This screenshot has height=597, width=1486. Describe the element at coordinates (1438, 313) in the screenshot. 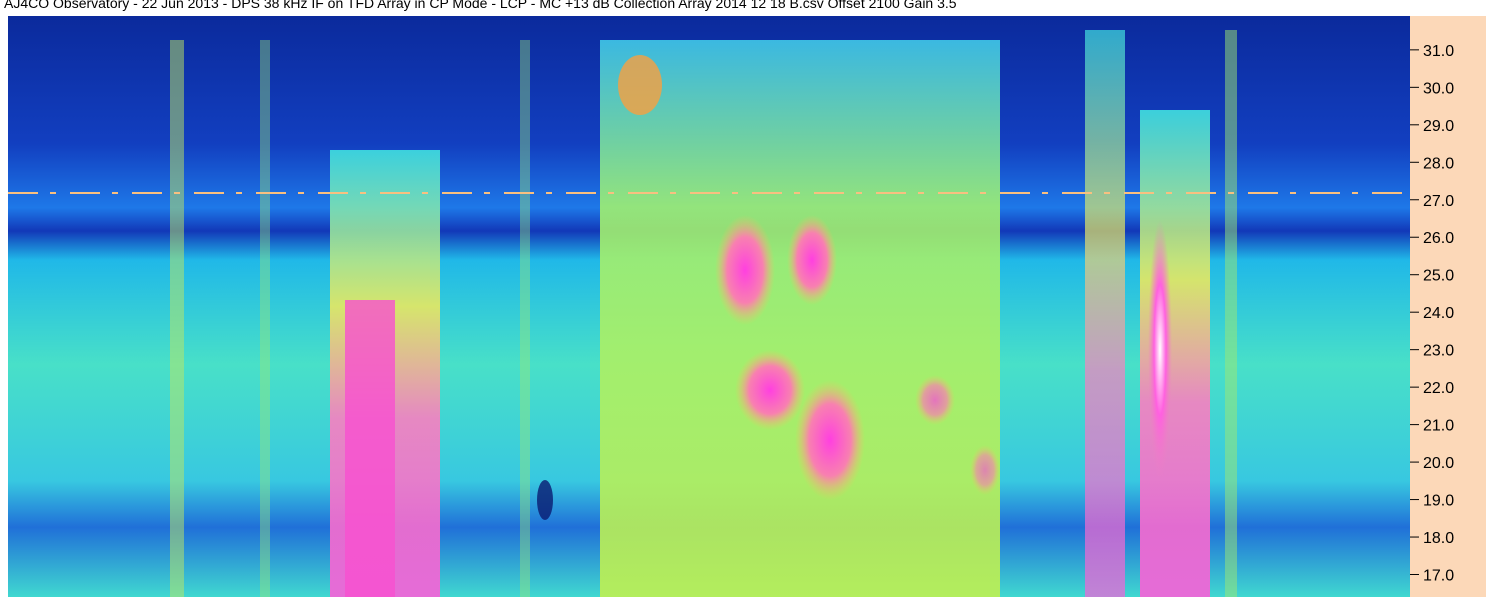

I see `y-tick-label: 24.0` at that location.